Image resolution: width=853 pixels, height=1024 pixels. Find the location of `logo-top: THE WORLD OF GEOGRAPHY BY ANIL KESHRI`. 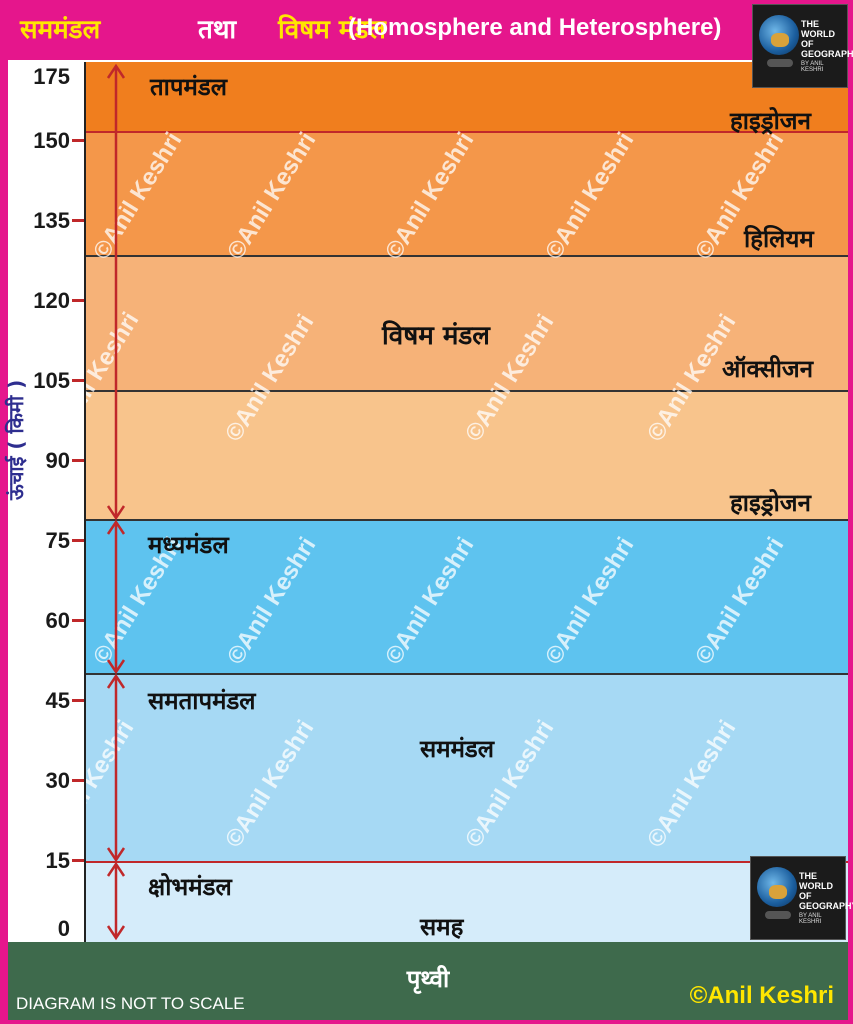

logo-top: THE WORLD OF GEOGRAPHY BY ANIL KESHRI is located at coordinates (802, 46).